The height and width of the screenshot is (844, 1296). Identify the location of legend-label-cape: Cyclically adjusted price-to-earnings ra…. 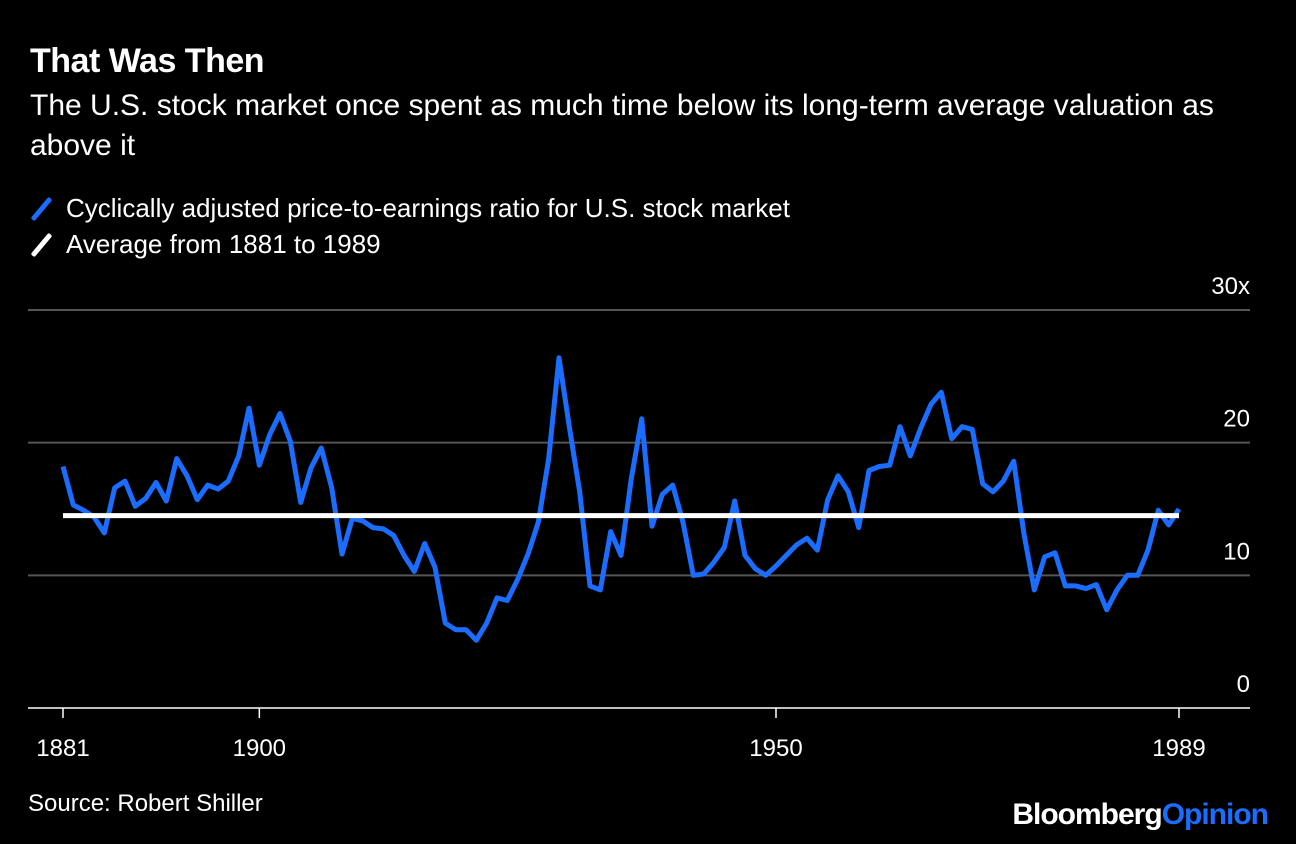
(428, 207).